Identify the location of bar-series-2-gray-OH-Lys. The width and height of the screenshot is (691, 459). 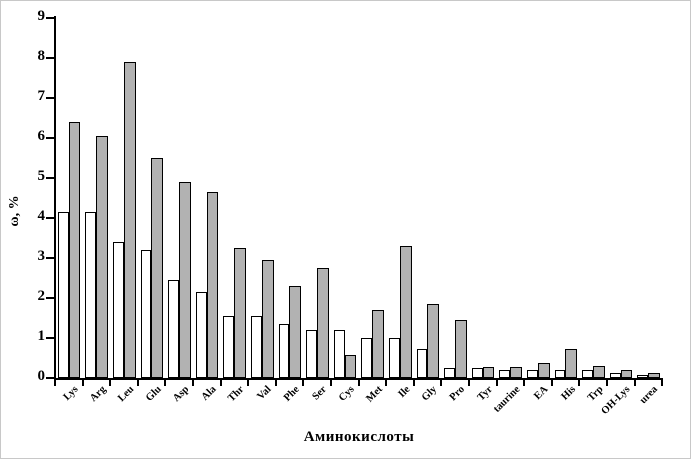
(626, 374).